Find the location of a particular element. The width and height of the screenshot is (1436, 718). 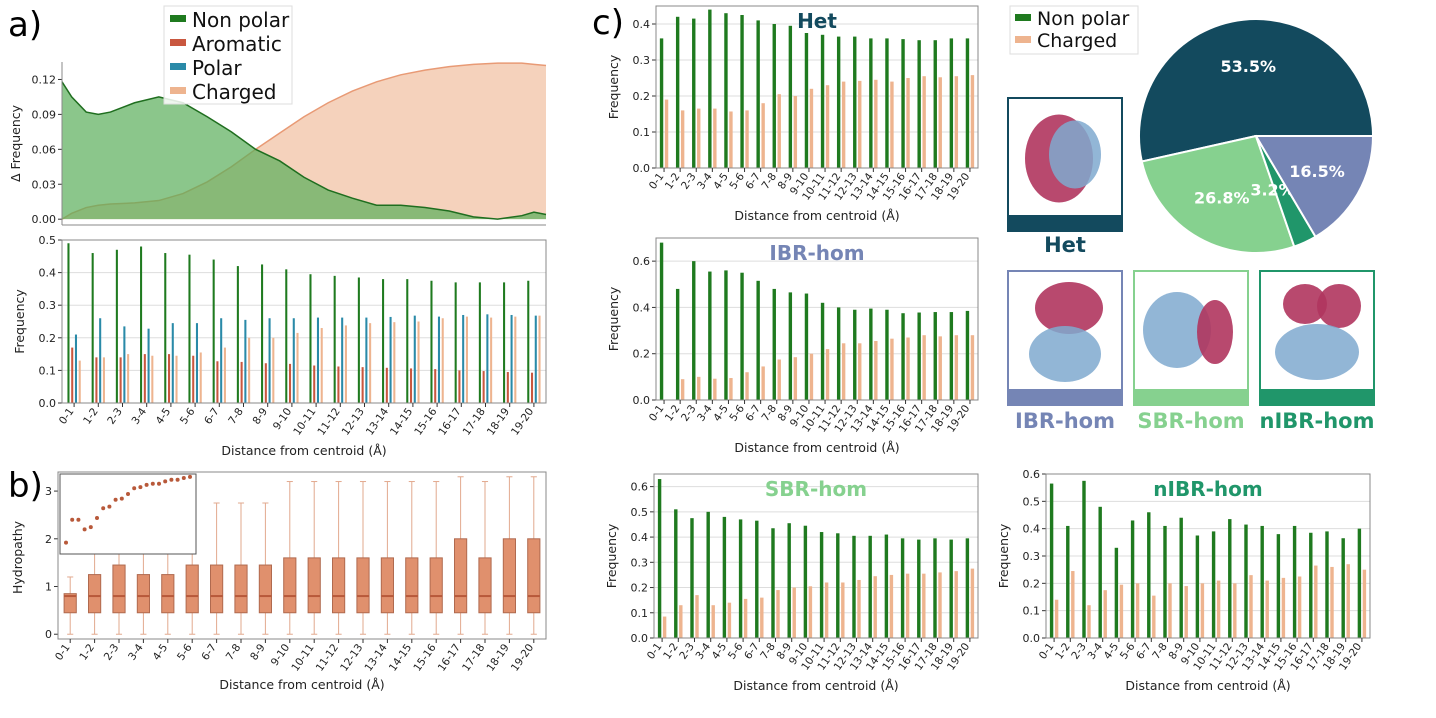

x-tick-label: 13-14 is located at coordinates (377, 658).